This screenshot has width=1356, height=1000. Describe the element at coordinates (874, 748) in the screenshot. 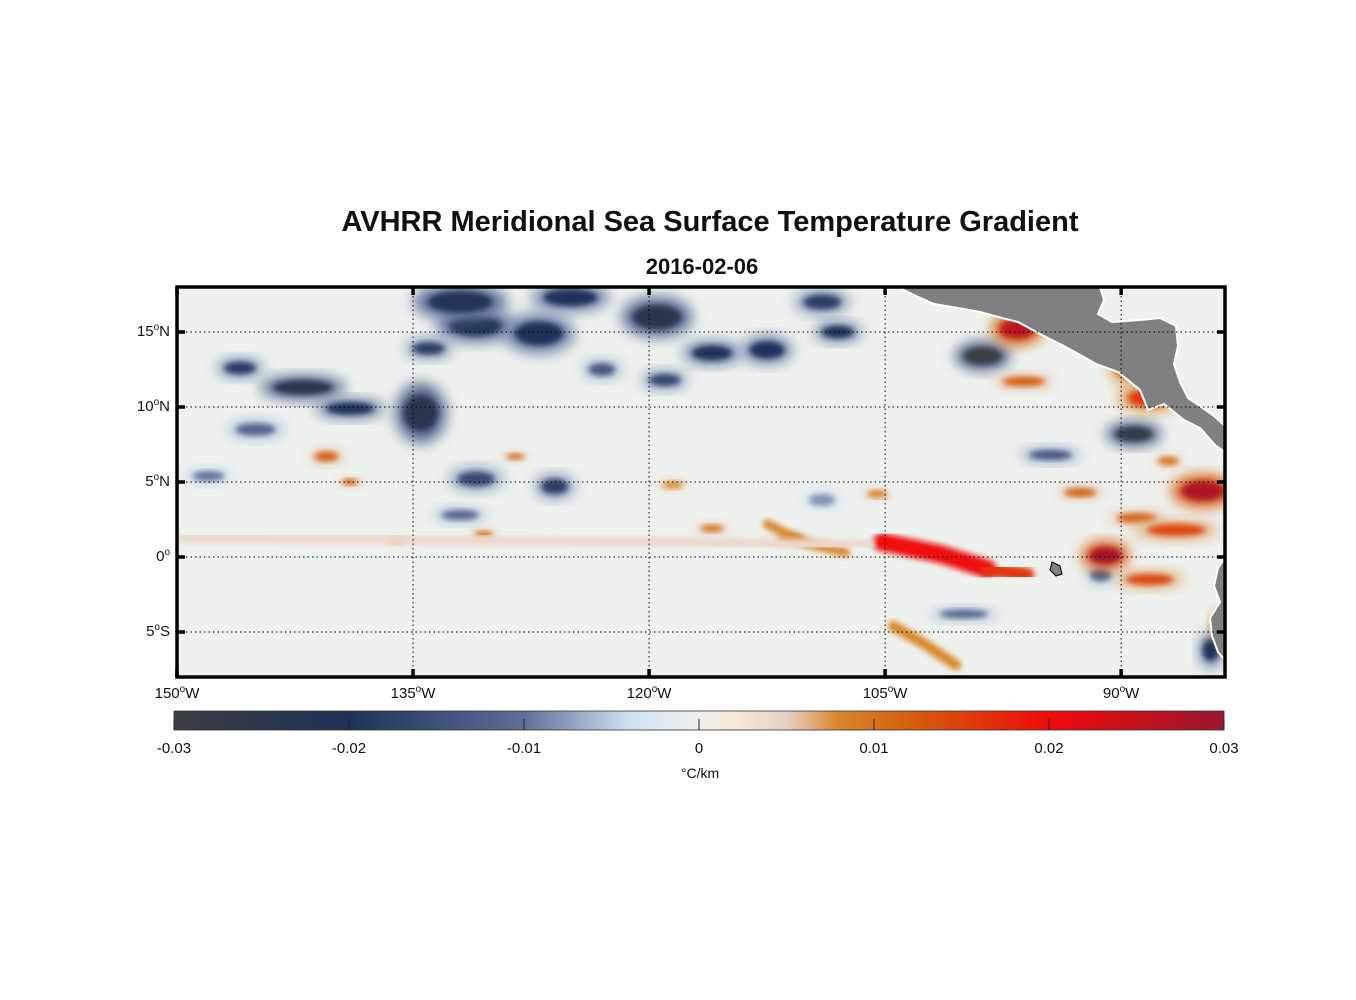

I see `colorbar-tick-label-4: 0.01` at that location.